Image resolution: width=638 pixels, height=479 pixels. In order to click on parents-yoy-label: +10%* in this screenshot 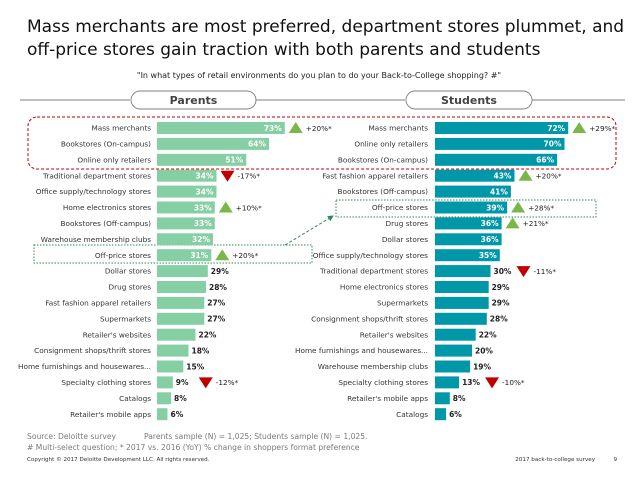, I will do `click(249, 207)`.